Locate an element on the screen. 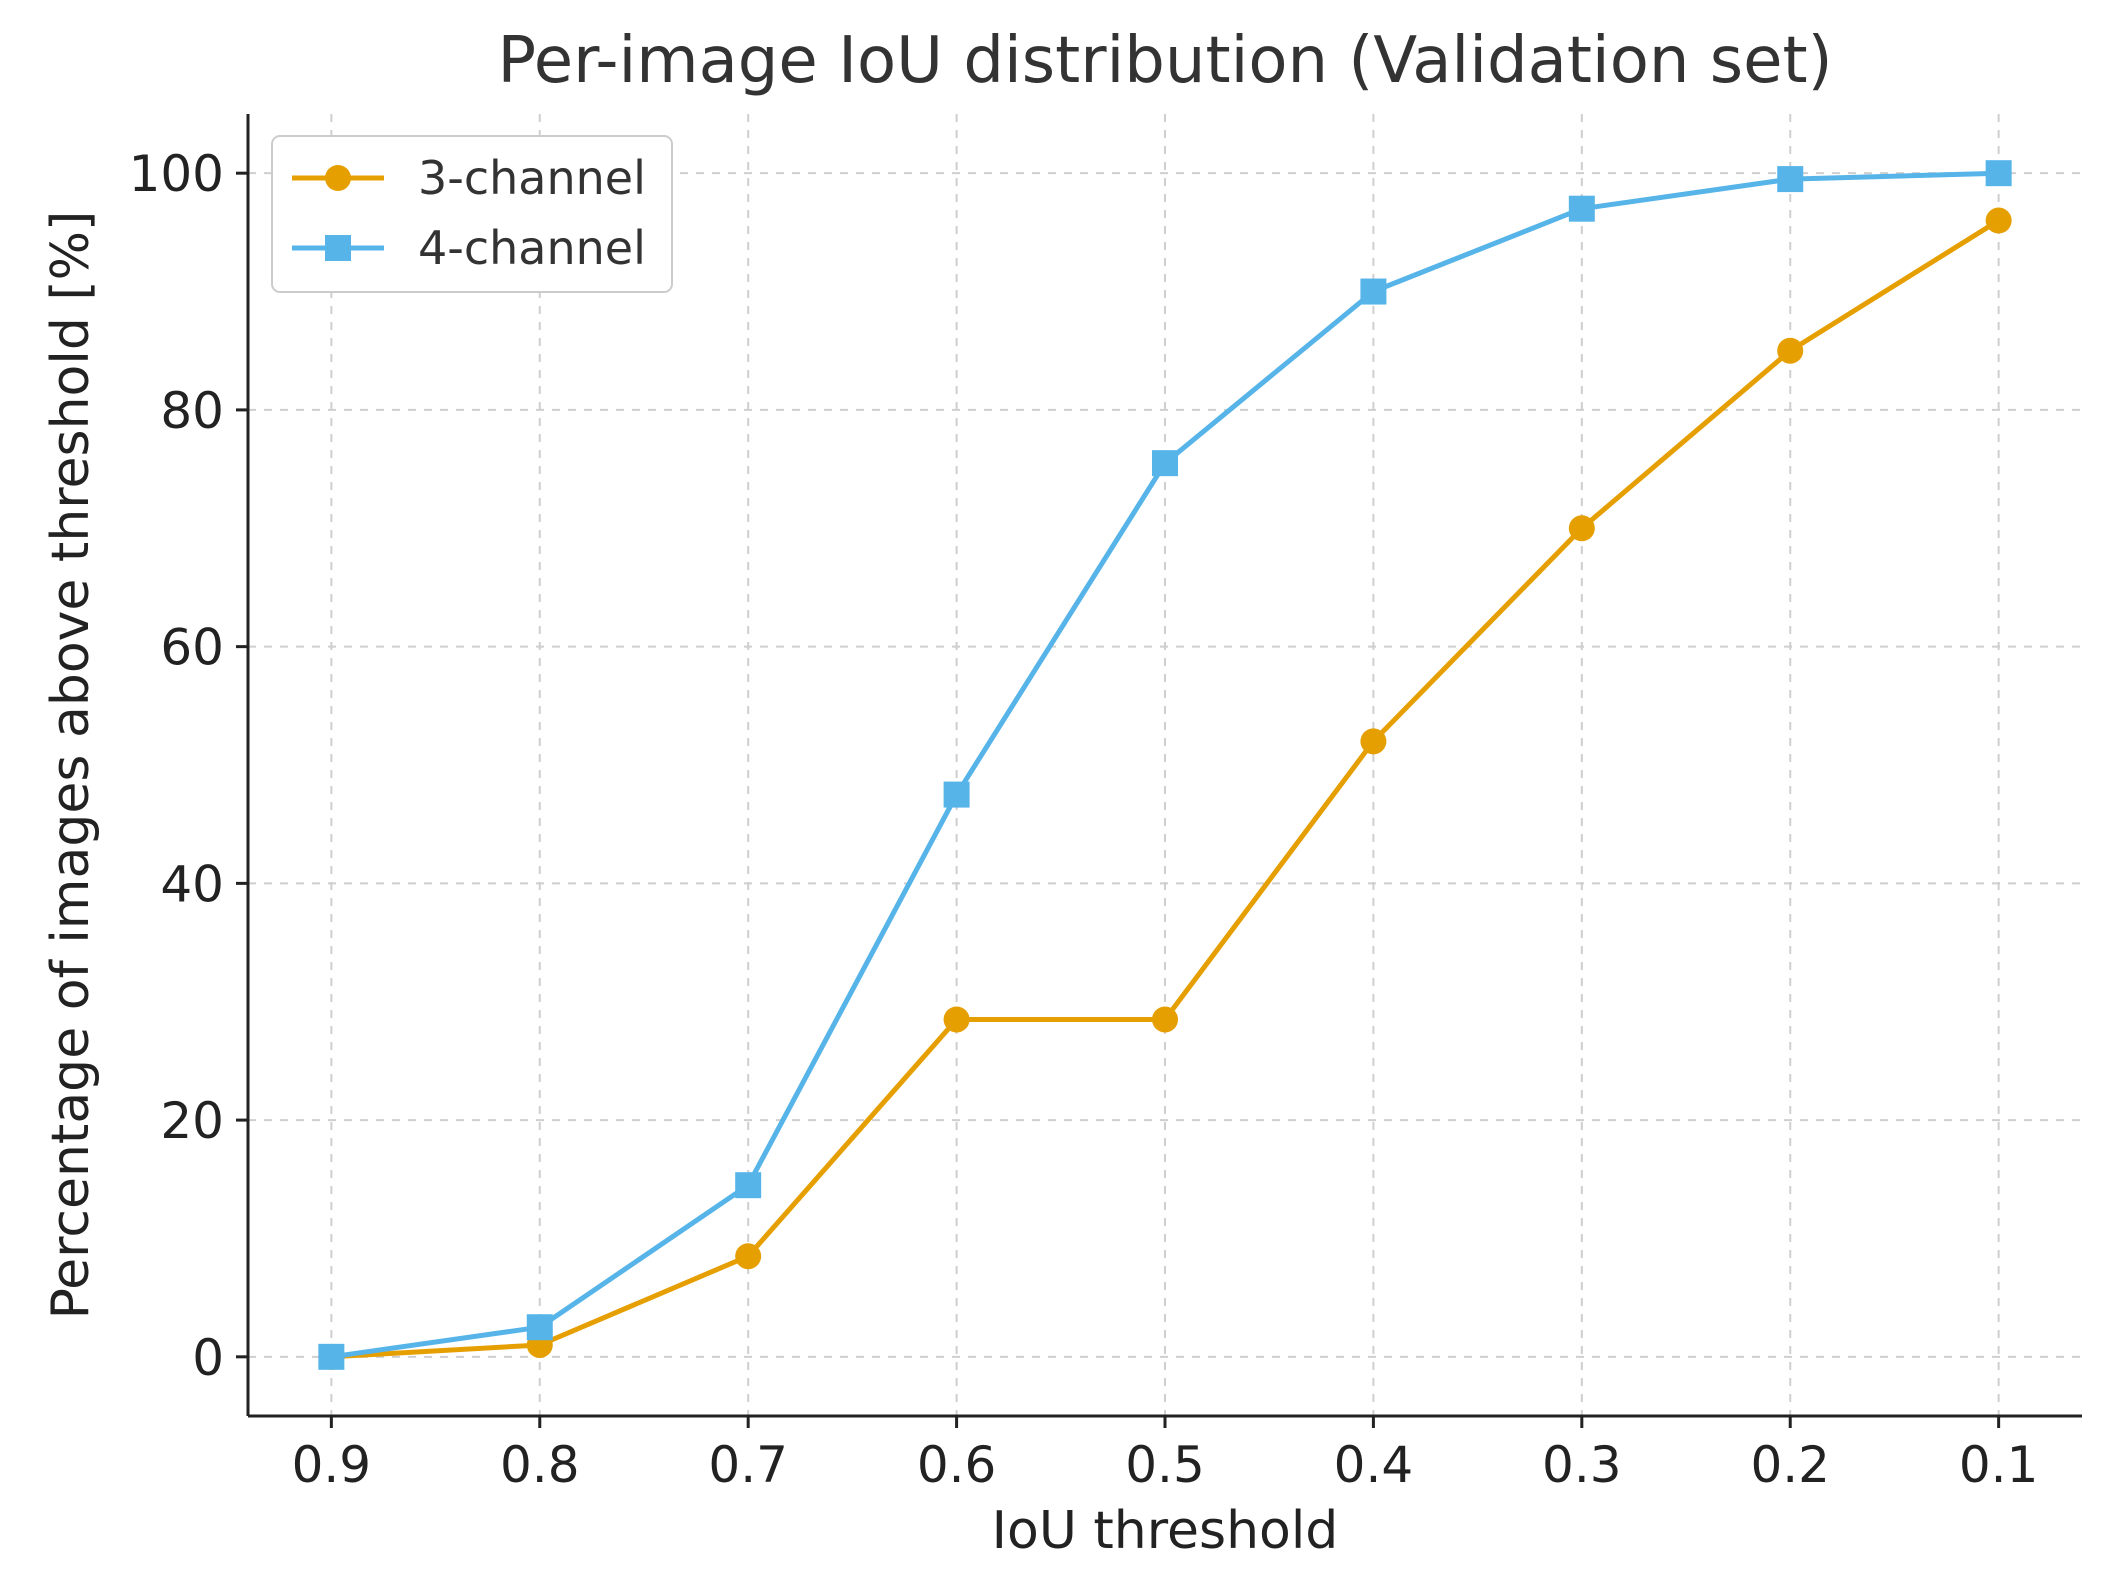 The width and height of the screenshot is (2106, 1582). legend-label: 3-channel is located at coordinates (532, 178).